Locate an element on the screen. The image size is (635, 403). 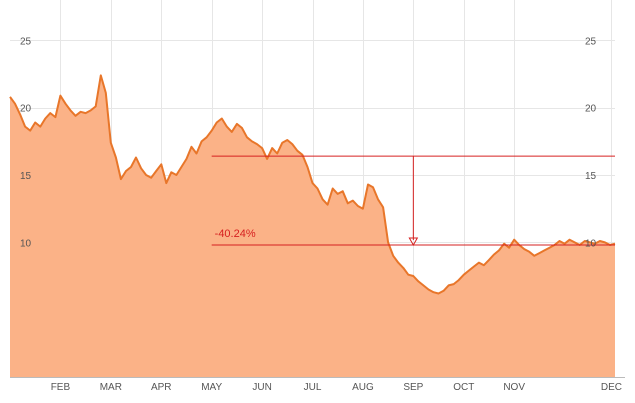
y-tick-label-left-10: 10 is located at coordinates (26, 243).